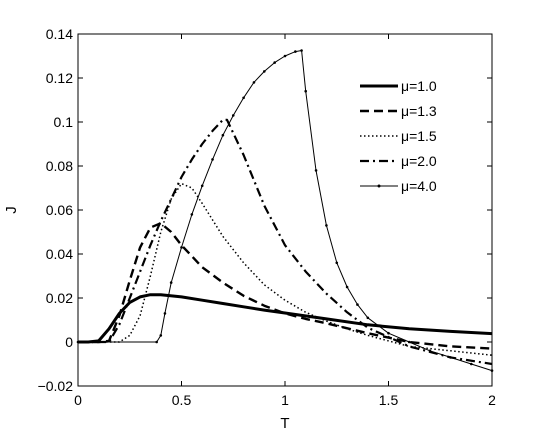 The width and height of the screenshot is (545, 436). What do you see at coordinates (59, 254) in the screenshot?
I see `y-tick-label: 0.04` at bounding box center [59, 254].